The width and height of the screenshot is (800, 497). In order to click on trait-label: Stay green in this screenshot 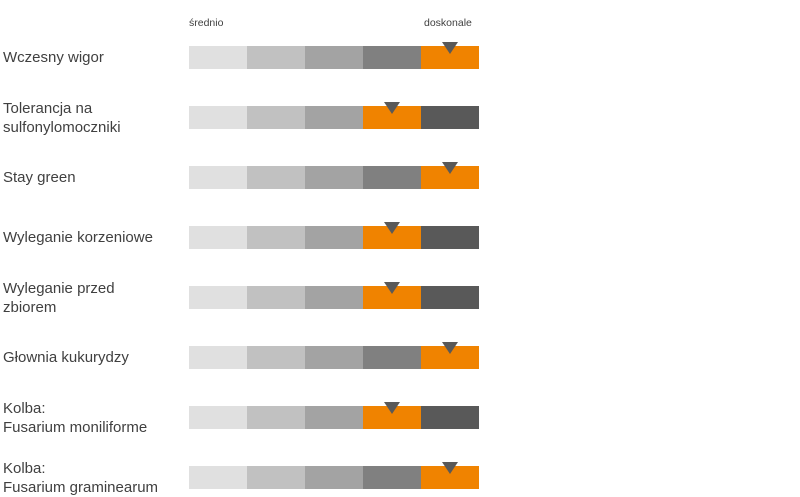, I will do `click(39, 177)`.